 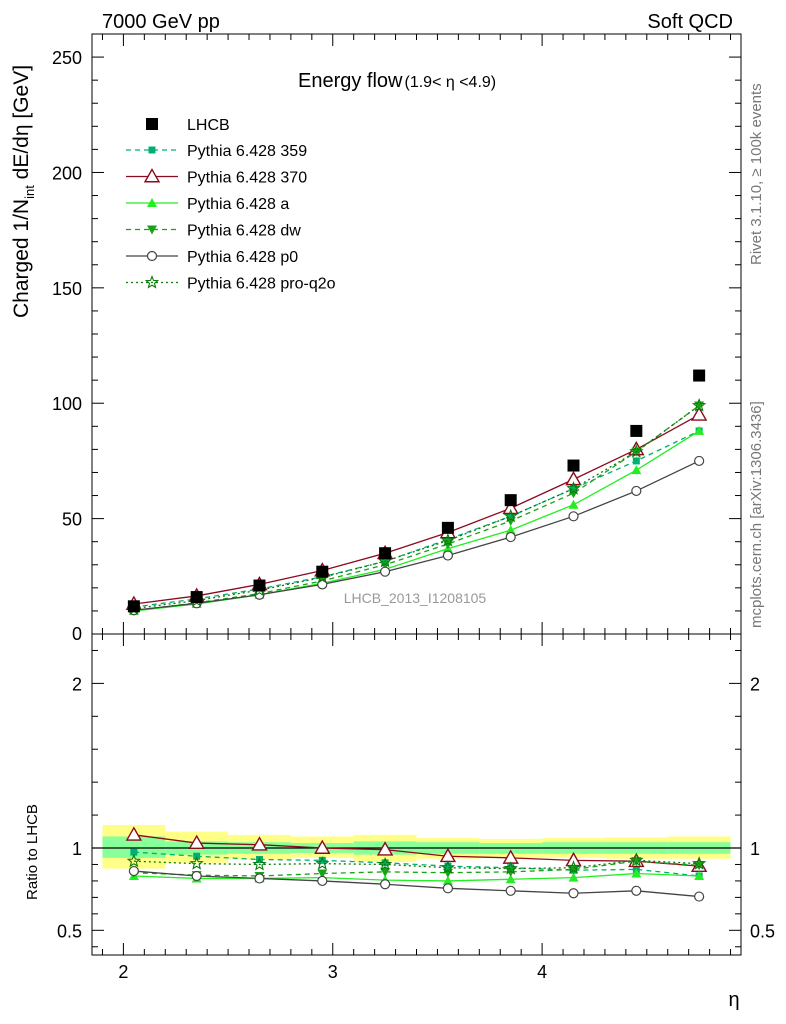 I want to click on ratio-y-tick-label-right: 1, so click(x=755, y=849).